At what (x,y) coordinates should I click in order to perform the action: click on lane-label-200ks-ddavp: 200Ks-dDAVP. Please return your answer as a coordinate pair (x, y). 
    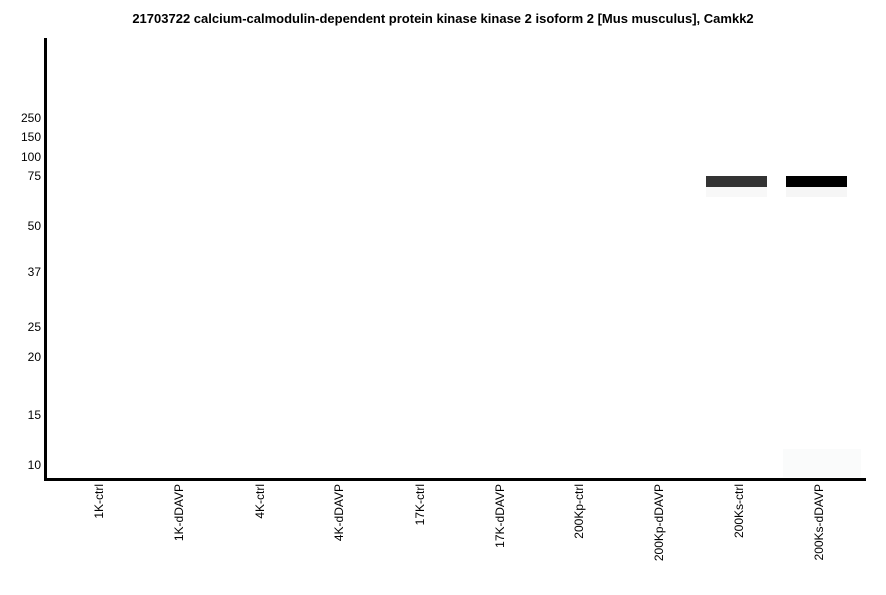
    Looking at the image, I should click on (819, 522).